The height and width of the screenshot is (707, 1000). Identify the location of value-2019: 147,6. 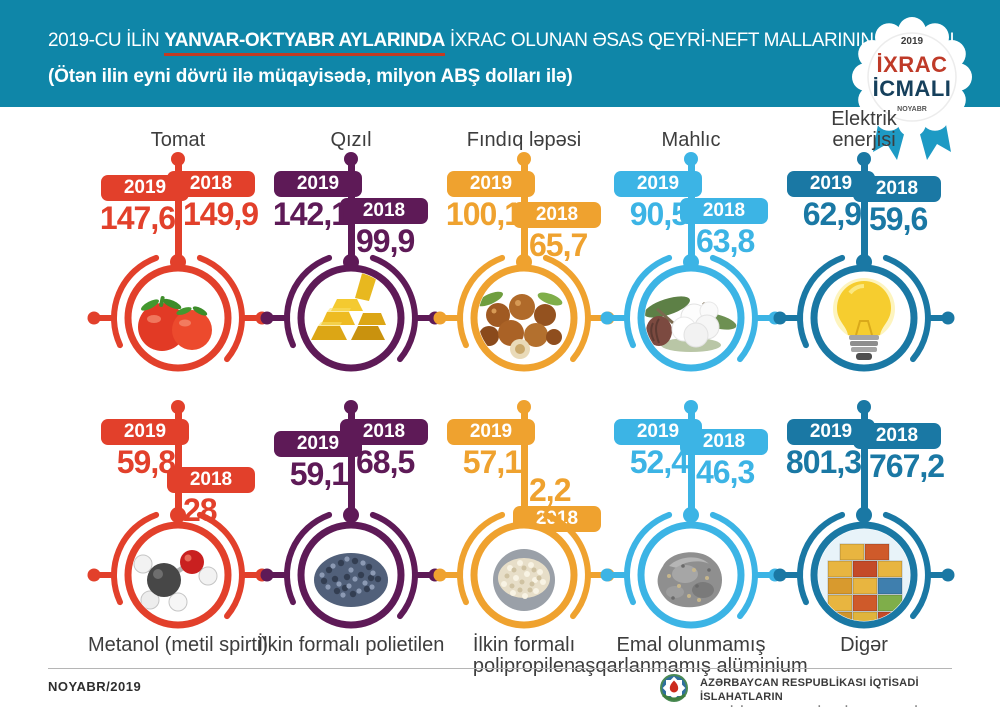
(137, 218).